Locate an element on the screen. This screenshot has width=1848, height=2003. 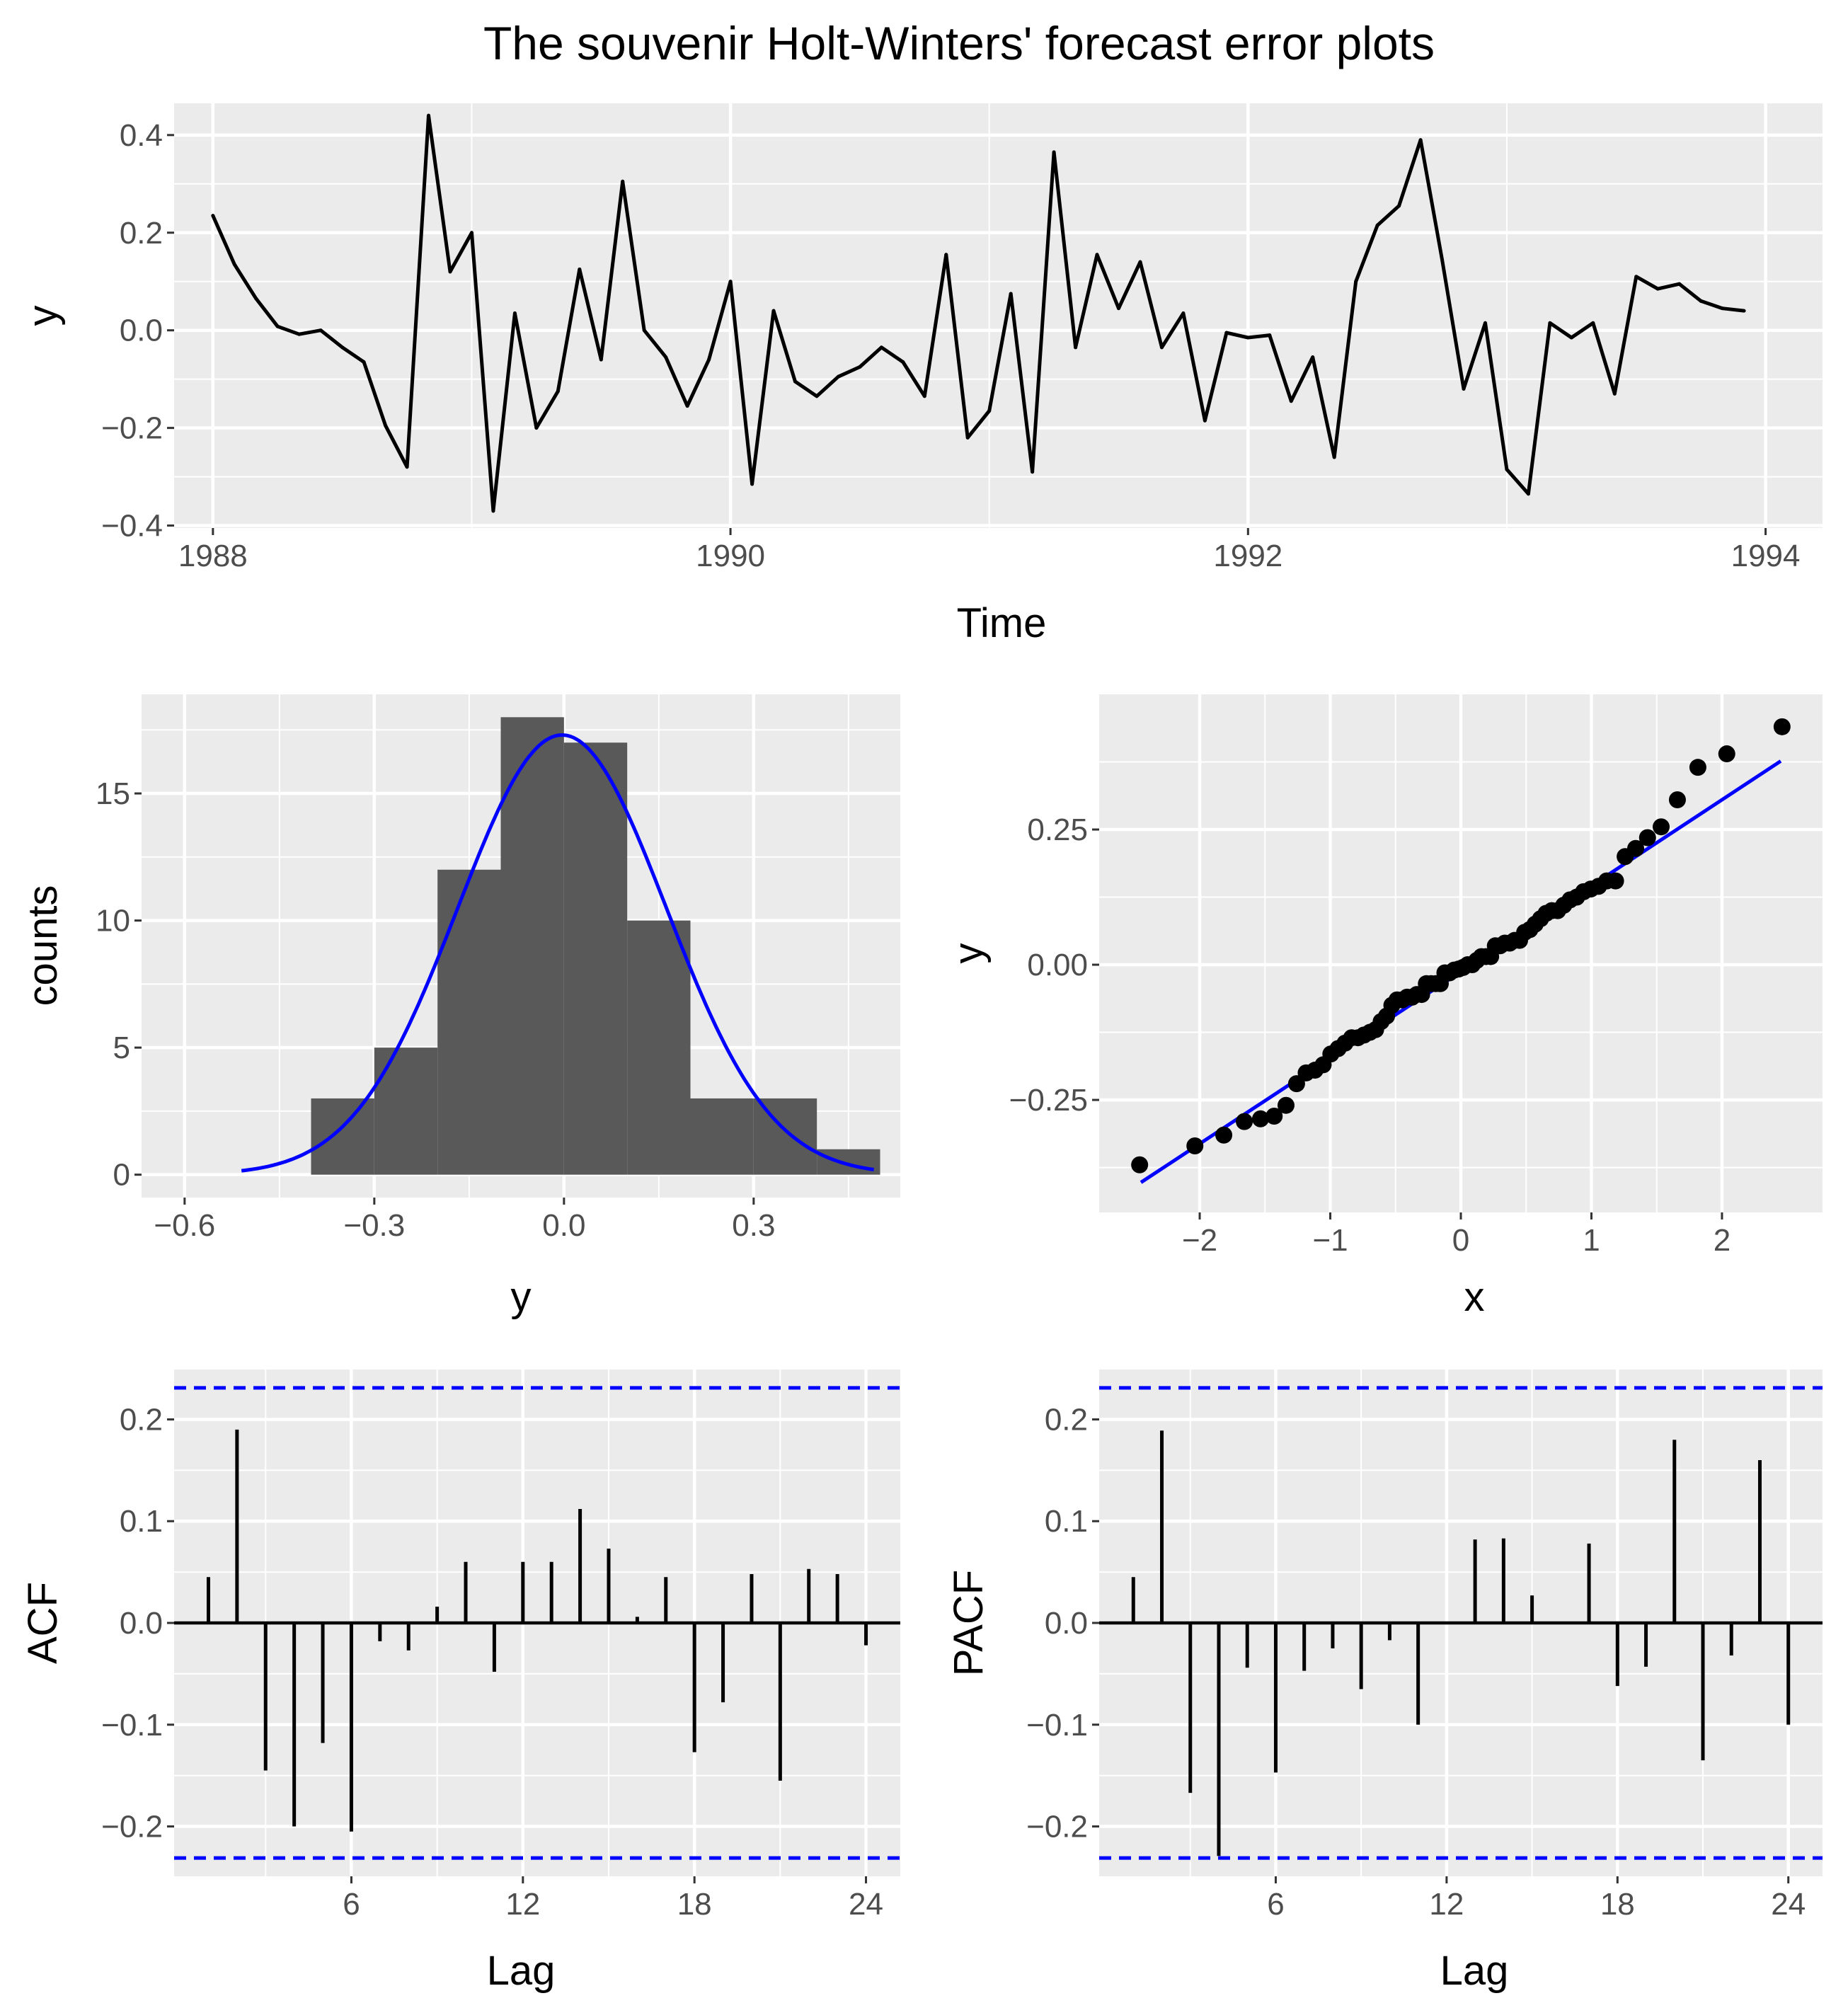
histogram-x-tick-label: −0.6 is located at coordinates (185, 1225).